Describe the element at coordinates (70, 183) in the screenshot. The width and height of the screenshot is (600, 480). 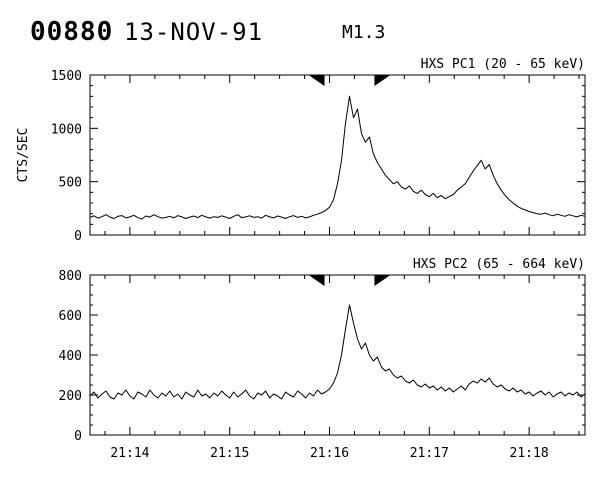
I see `y-tick-label: 500` at that location.